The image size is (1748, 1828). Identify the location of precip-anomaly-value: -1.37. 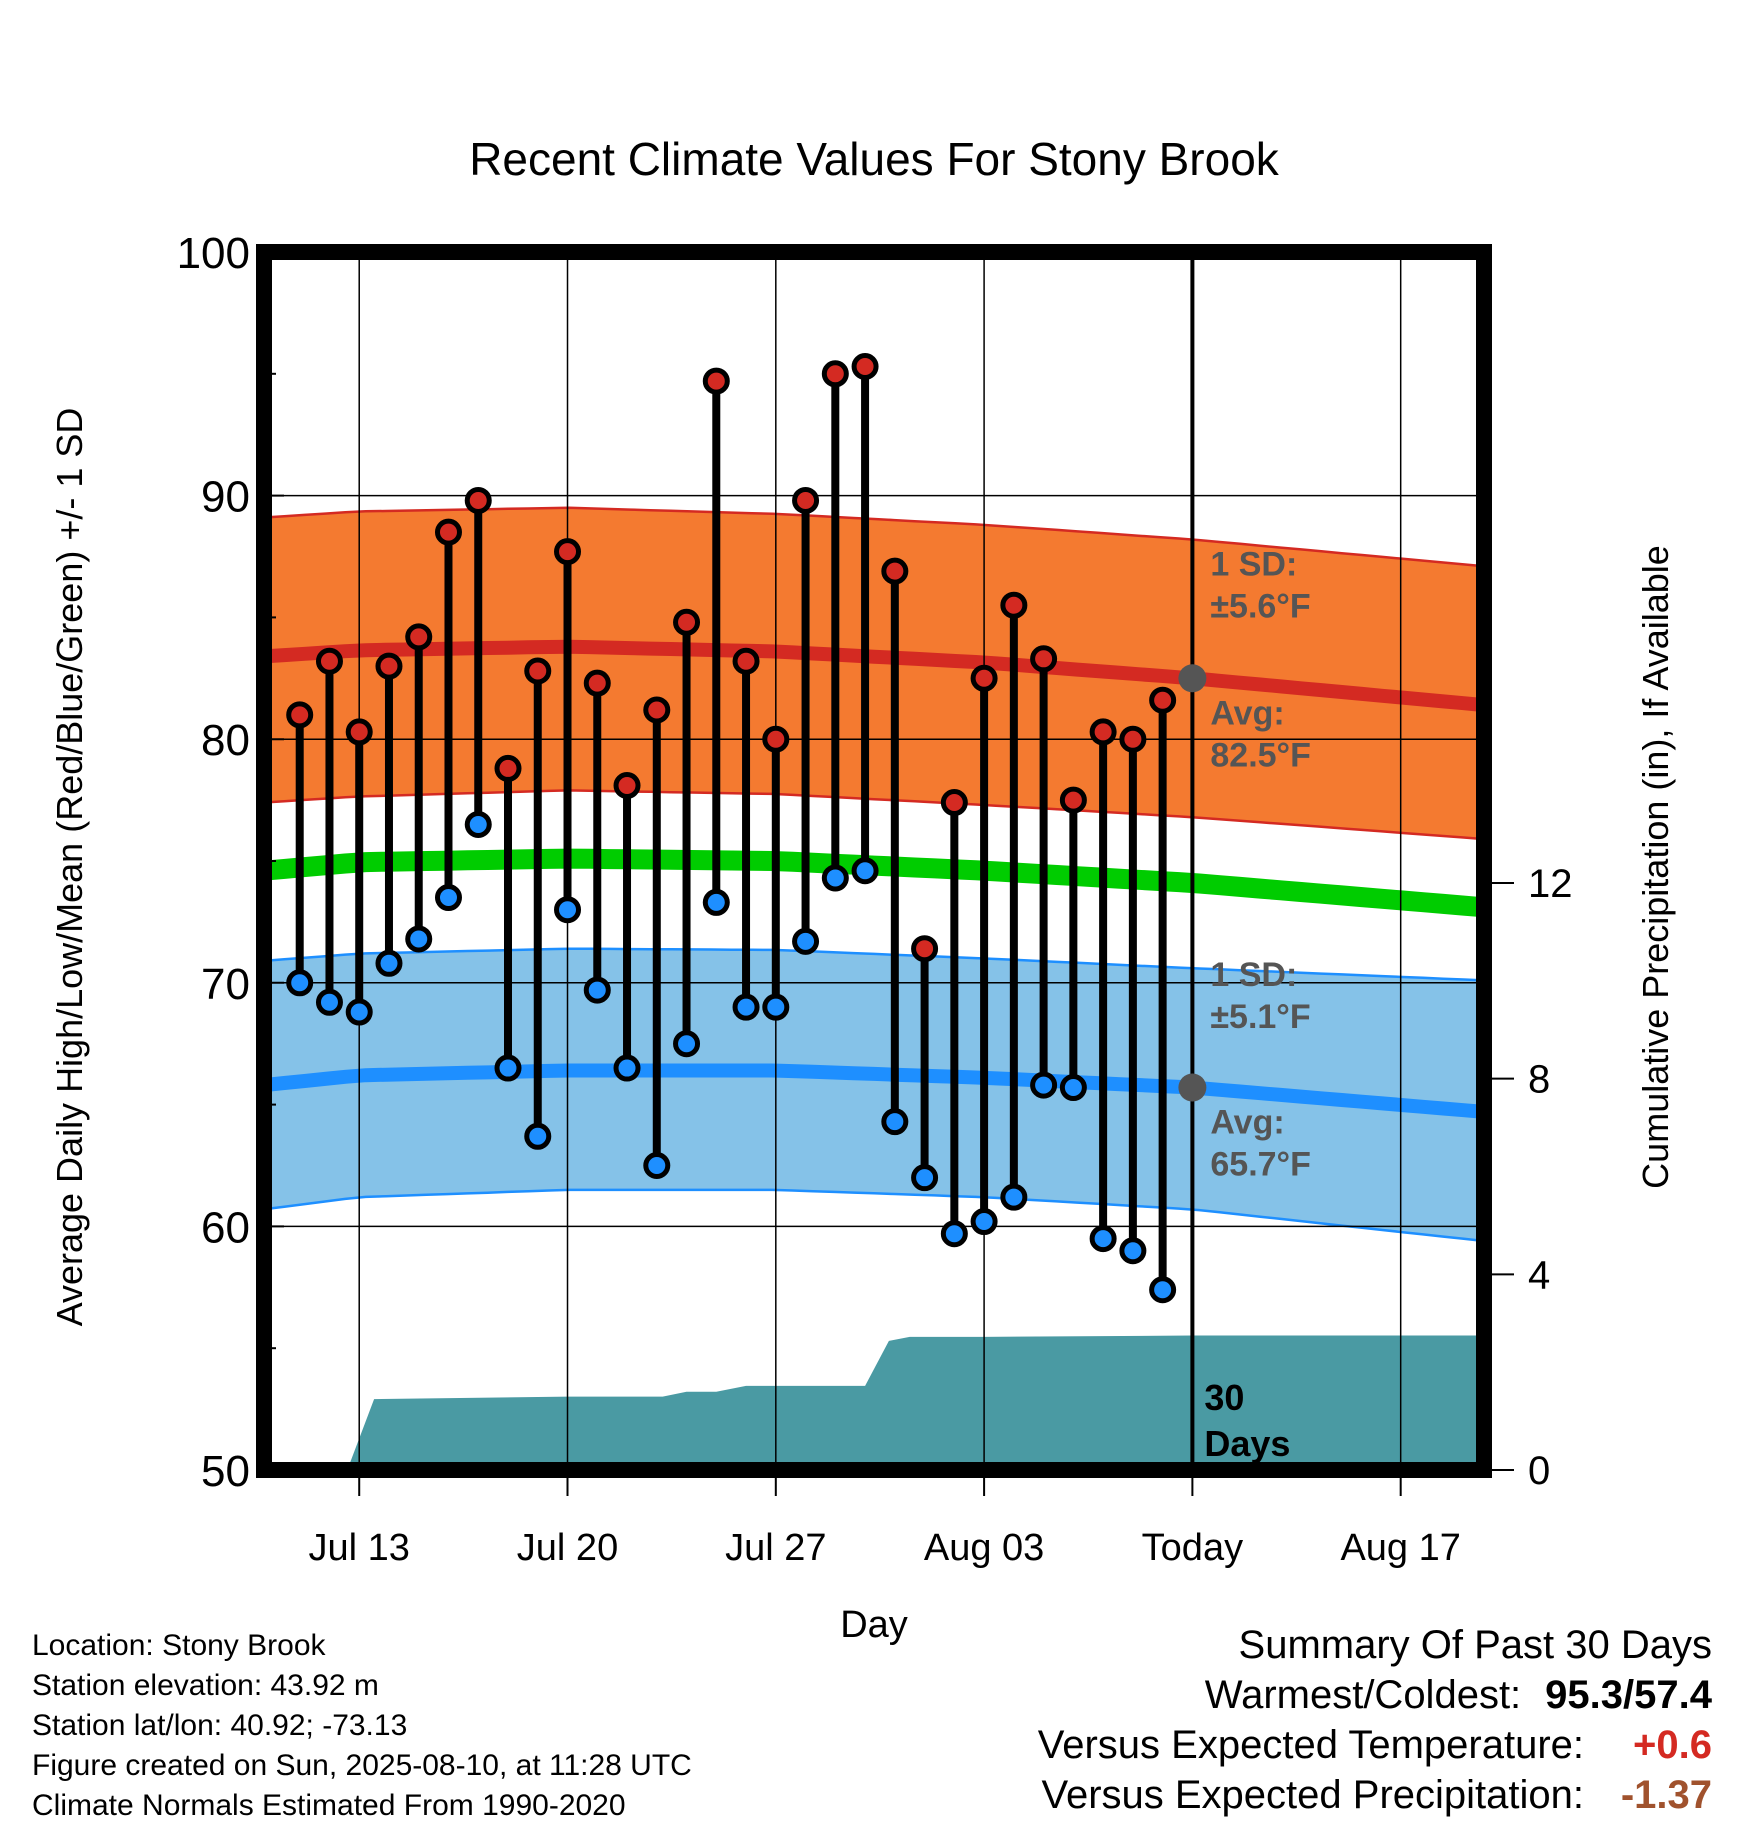
(1666, 1795).